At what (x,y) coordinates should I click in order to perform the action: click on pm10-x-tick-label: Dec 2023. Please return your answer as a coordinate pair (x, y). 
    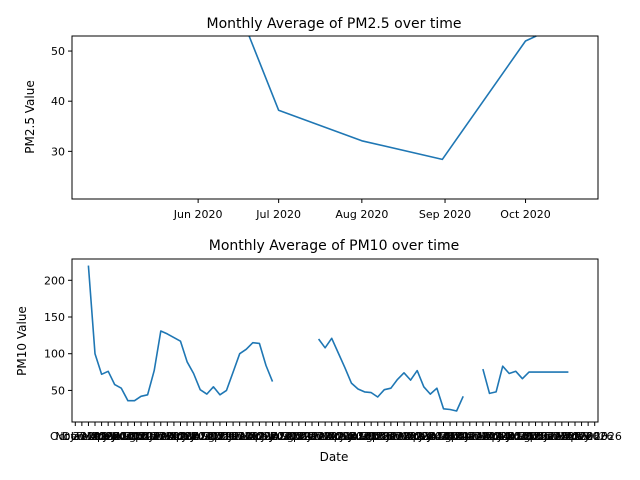
    Looking at the image, I should click on (404, 436).